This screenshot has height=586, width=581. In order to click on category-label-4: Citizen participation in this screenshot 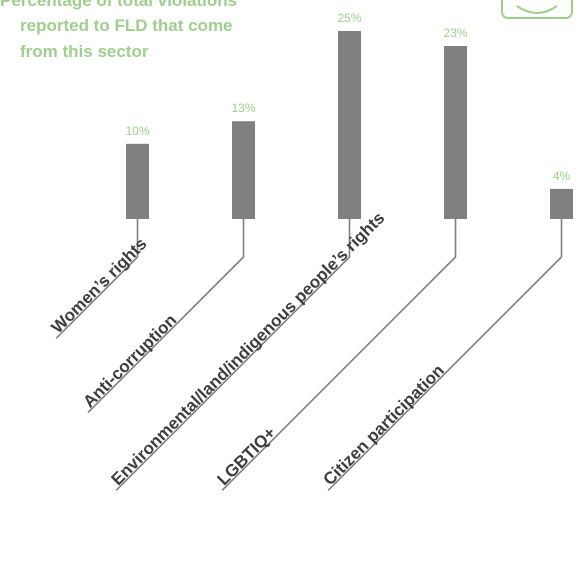, I will do `click(384, 425)`.